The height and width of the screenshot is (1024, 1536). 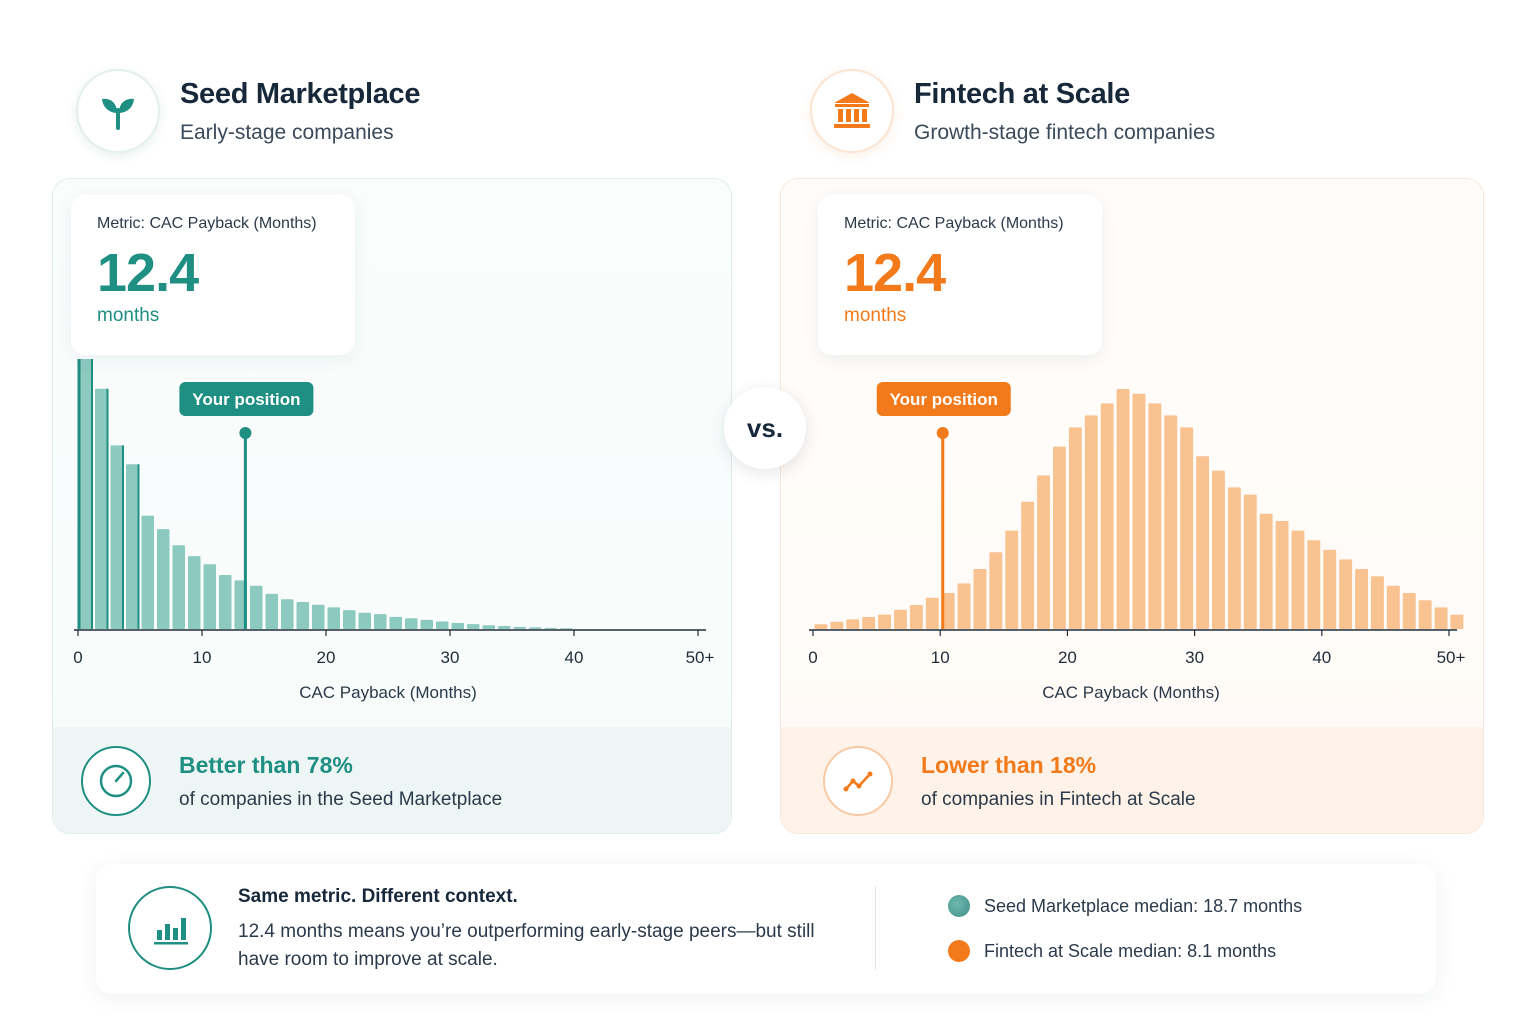 What do you see at coordinates (1143, 905) in the screenshot?
I see `legend-seed-label: Seed Marketplace median: 18.7 months` at bounding box center [1143, 905].